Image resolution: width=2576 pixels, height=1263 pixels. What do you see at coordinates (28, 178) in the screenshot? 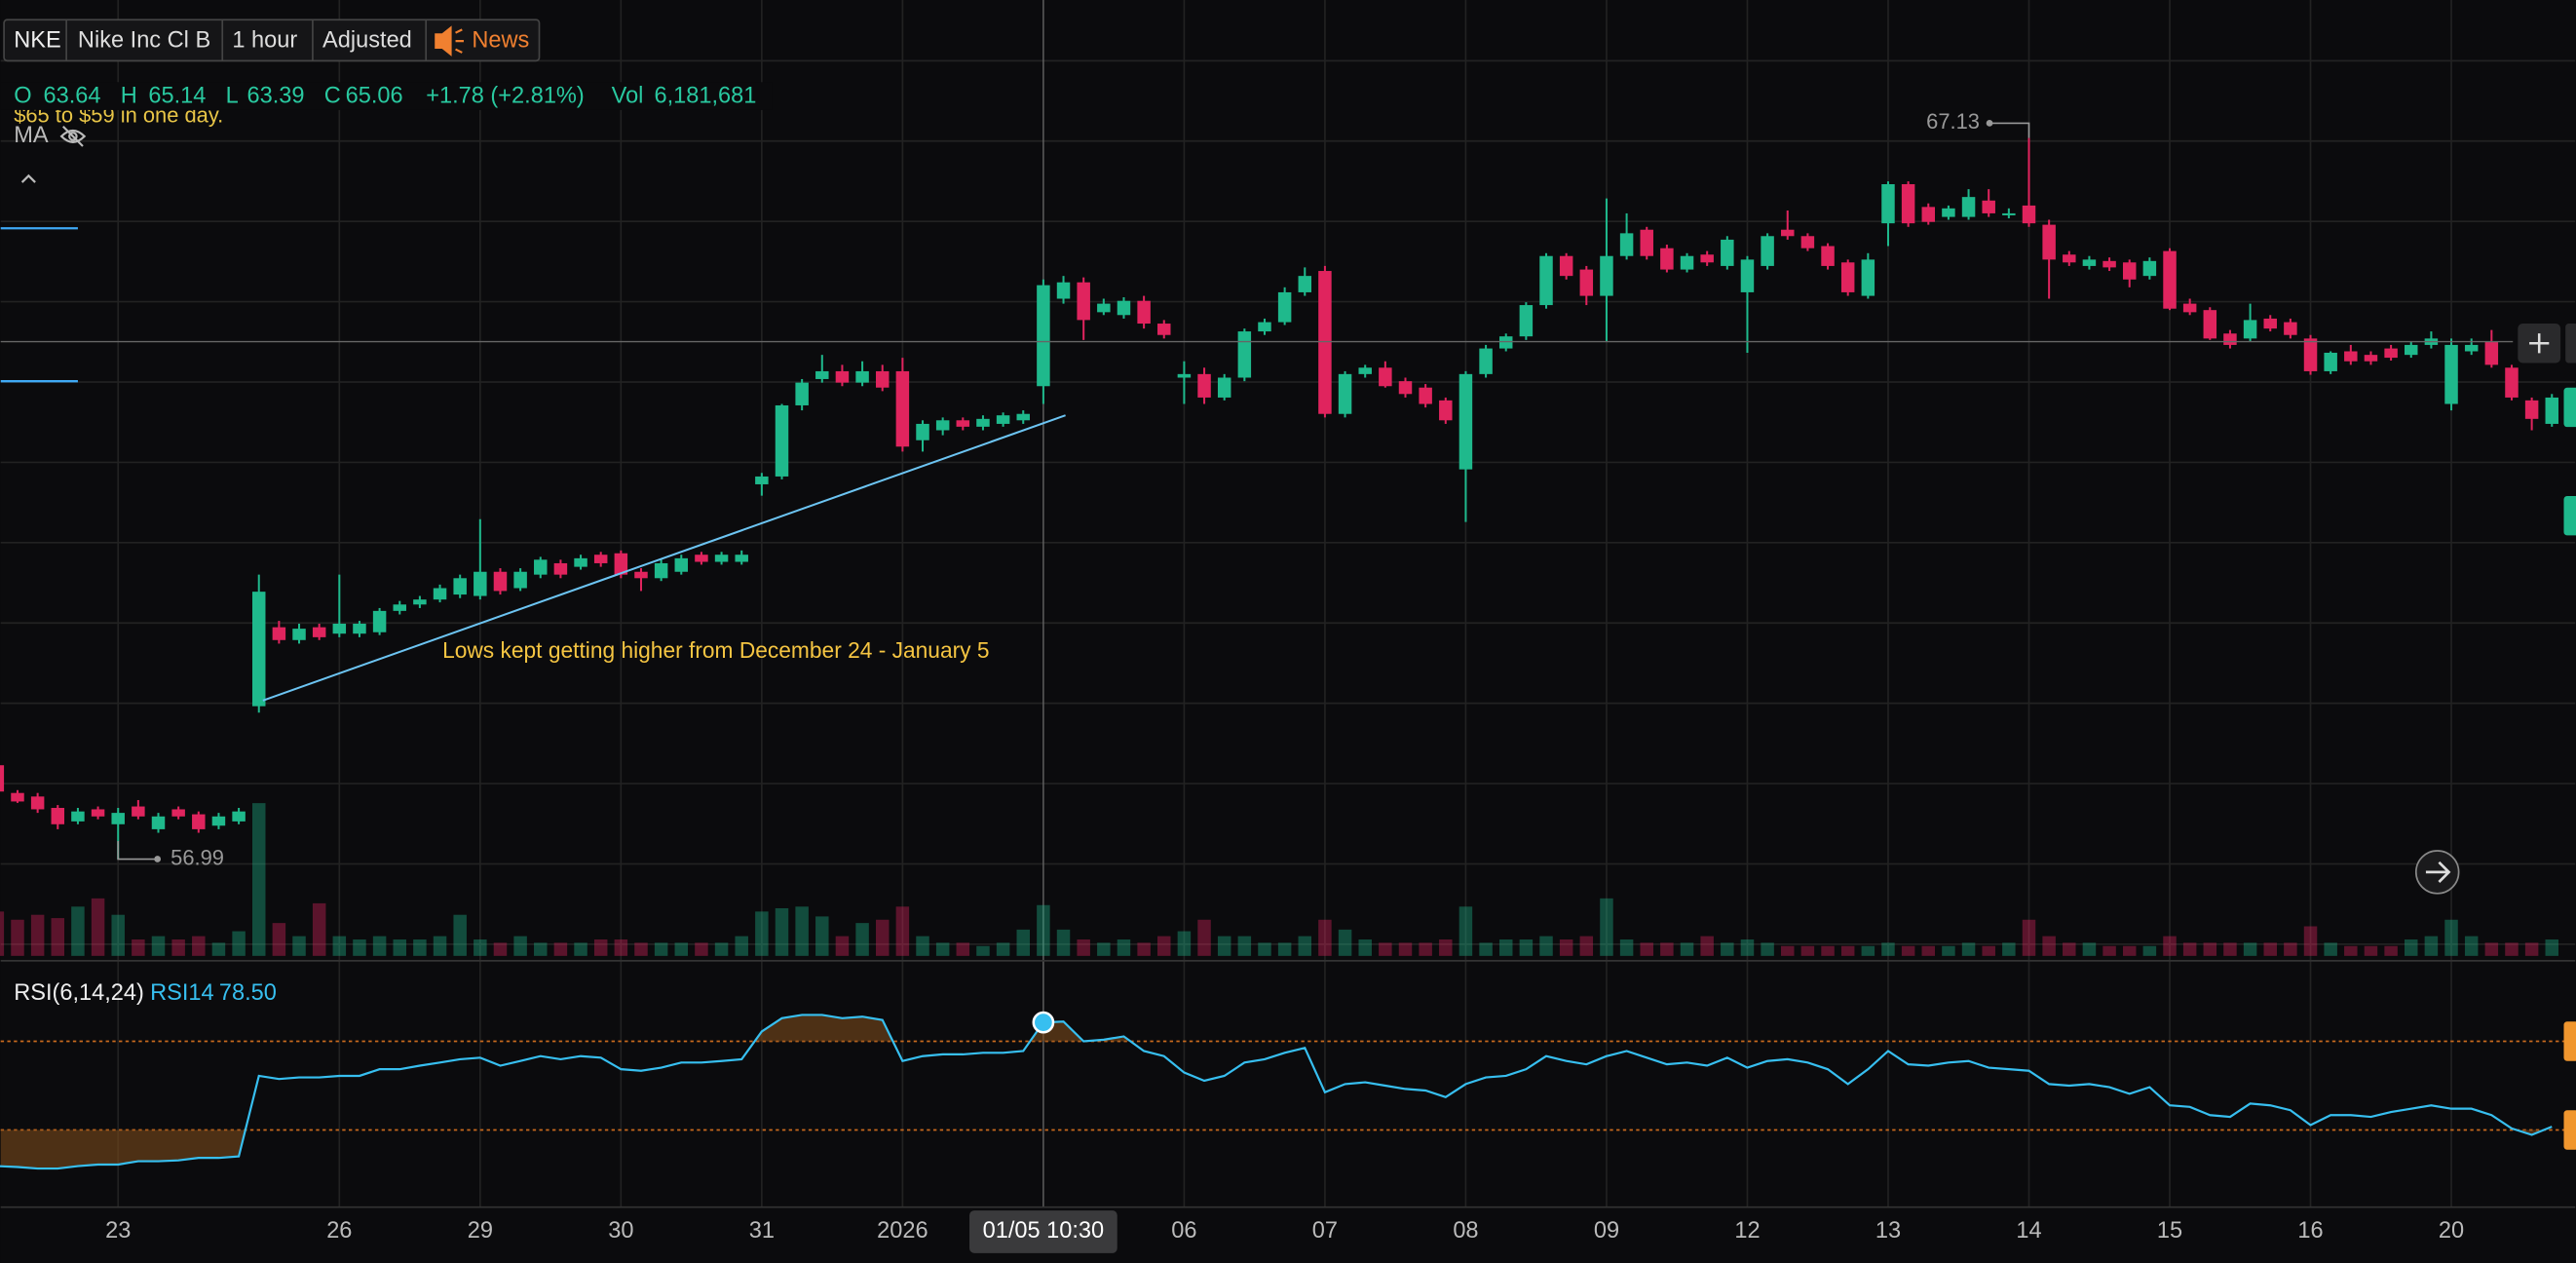
I see `collapse-button` at bounding box center [28, 178].